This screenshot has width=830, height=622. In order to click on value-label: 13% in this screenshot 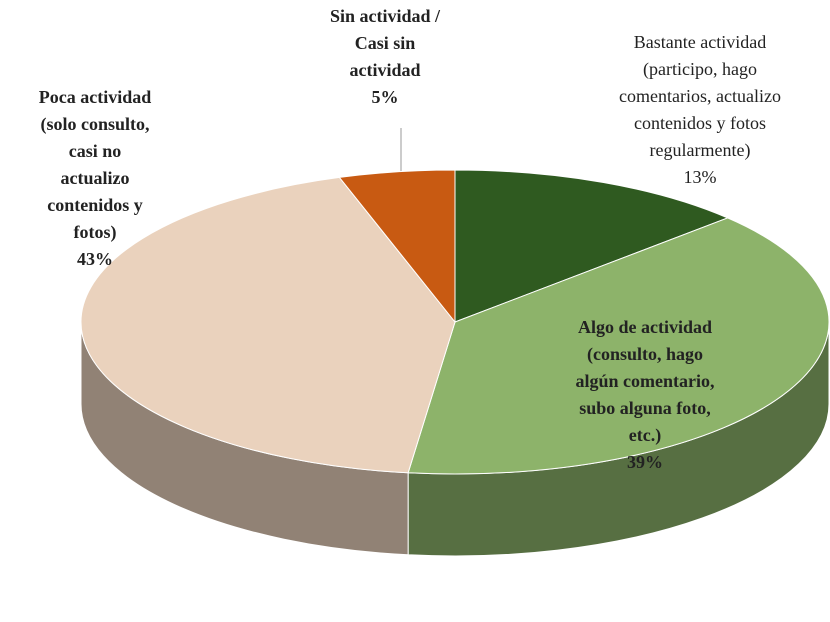, I will do `click(700, 177)`.